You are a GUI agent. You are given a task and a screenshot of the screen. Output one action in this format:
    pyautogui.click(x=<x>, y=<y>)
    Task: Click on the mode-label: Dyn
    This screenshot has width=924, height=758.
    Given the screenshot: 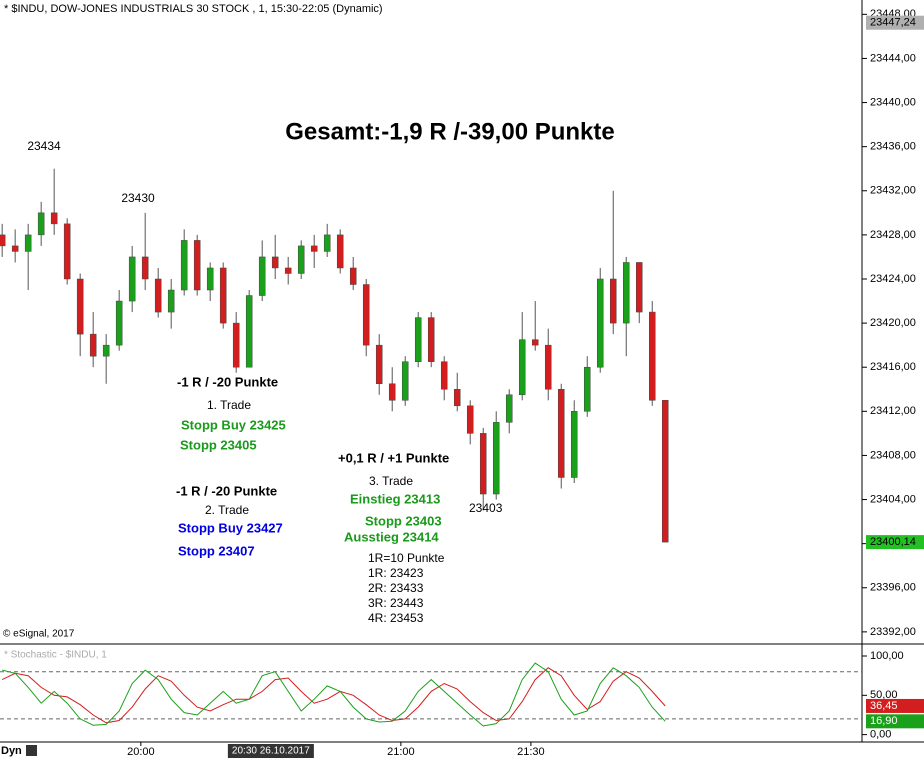 What is the action you would take?
    pyautogui.click(x=11, y=751)
    